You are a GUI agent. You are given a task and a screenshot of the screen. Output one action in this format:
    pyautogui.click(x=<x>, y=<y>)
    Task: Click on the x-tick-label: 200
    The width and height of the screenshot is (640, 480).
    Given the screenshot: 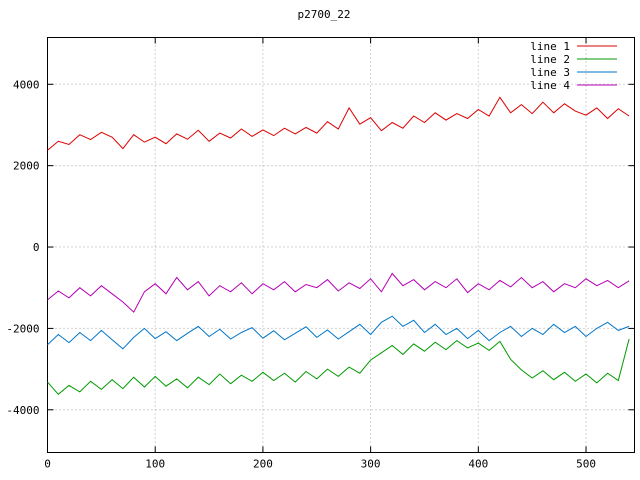 What is the action you would take?
    pyautogui.click(x=263, y=464)
    